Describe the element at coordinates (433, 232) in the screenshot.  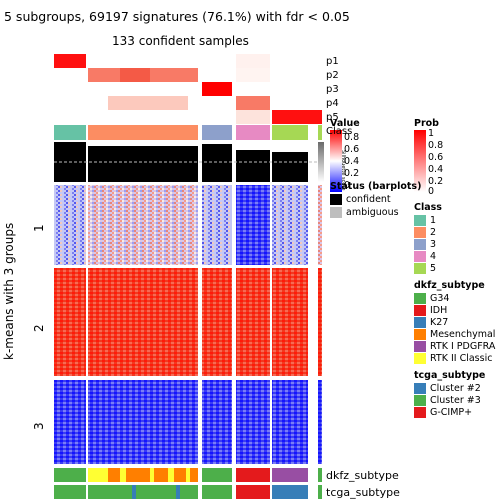
I see `class-label: 2` at that location.